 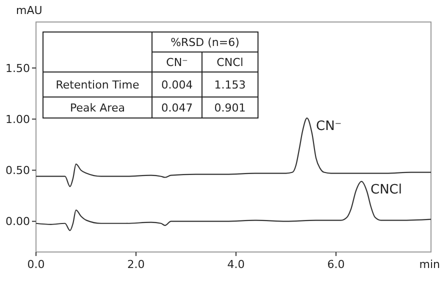 I want to click on annotation: 0.901, so click(x=230, y=108).